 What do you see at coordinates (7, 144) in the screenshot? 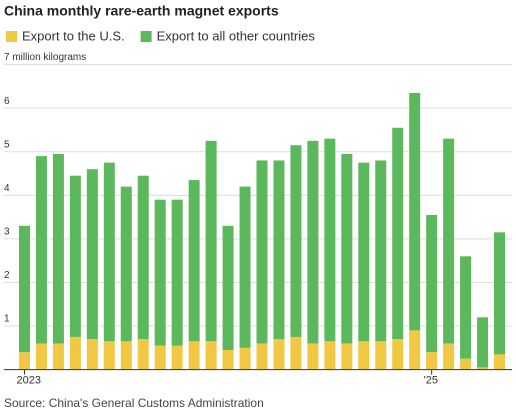
I see `y-tick-label: 5` at bounding box center [7, 144].